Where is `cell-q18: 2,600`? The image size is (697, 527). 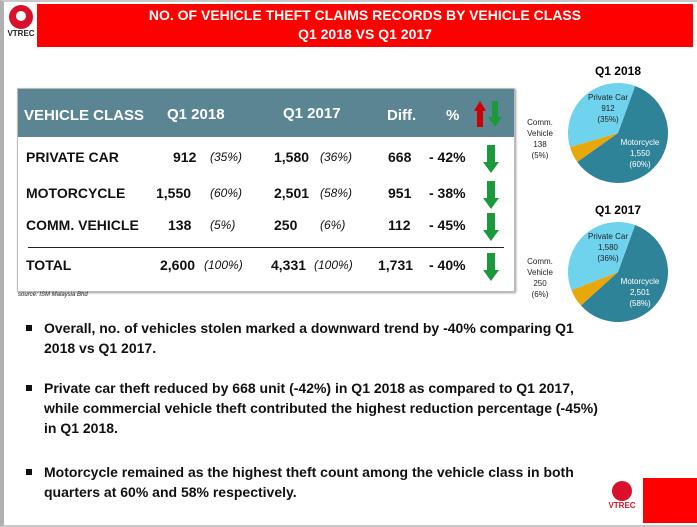 cell-q18: 2,600 is located at coordinates (178, 265).